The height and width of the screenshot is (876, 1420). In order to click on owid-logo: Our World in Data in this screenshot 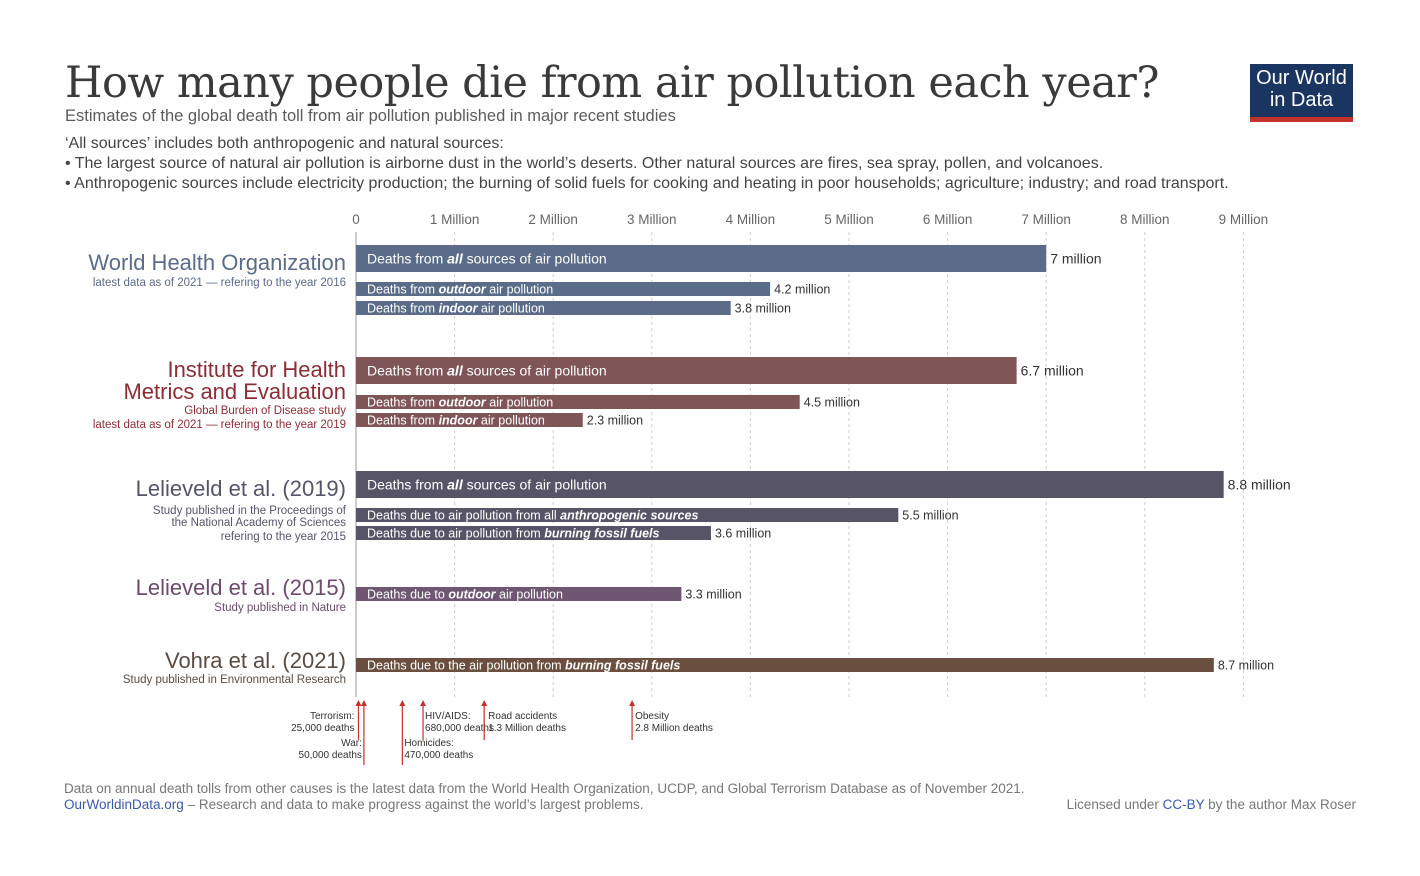, I will do `click(1301, 93)`.